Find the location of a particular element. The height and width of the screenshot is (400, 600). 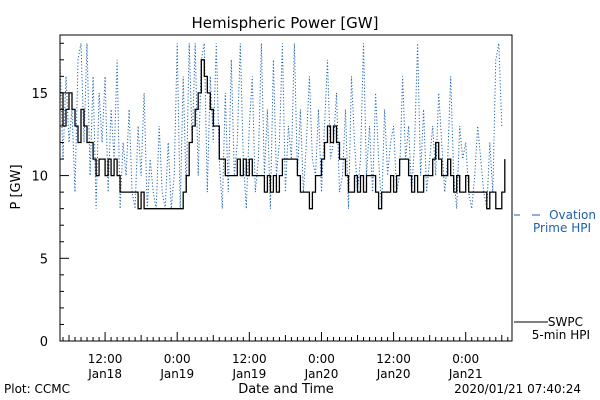

y-tick-label: 5 is located at coordinates (44, 259).